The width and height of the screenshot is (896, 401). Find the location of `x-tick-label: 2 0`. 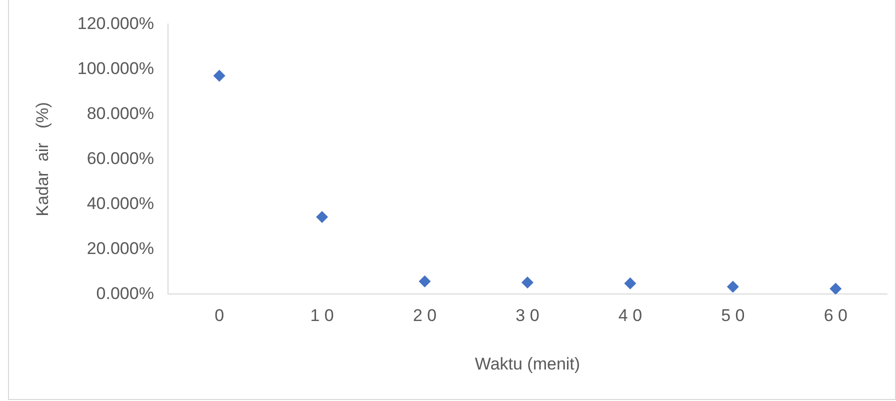

x-tick-label: 2 0 is located at coordinates (424, 316).